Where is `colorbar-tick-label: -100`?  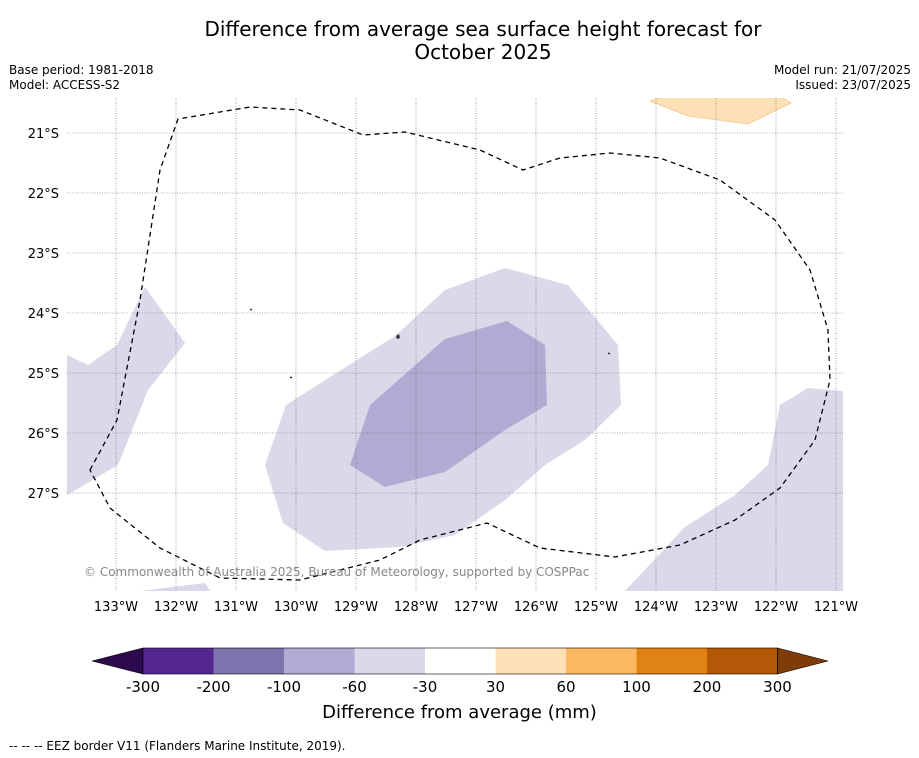
colorbar-tick-label: -100 is located at coordinates (284, 687).